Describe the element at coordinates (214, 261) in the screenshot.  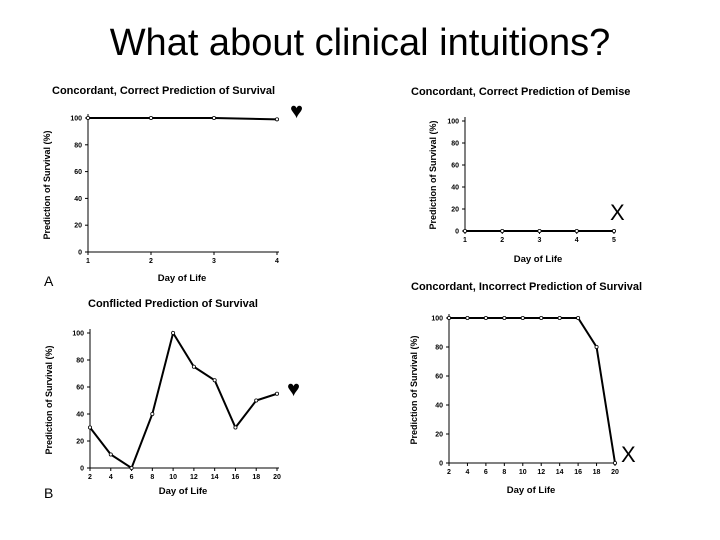
I see `x-tick-label: 3` at that location.